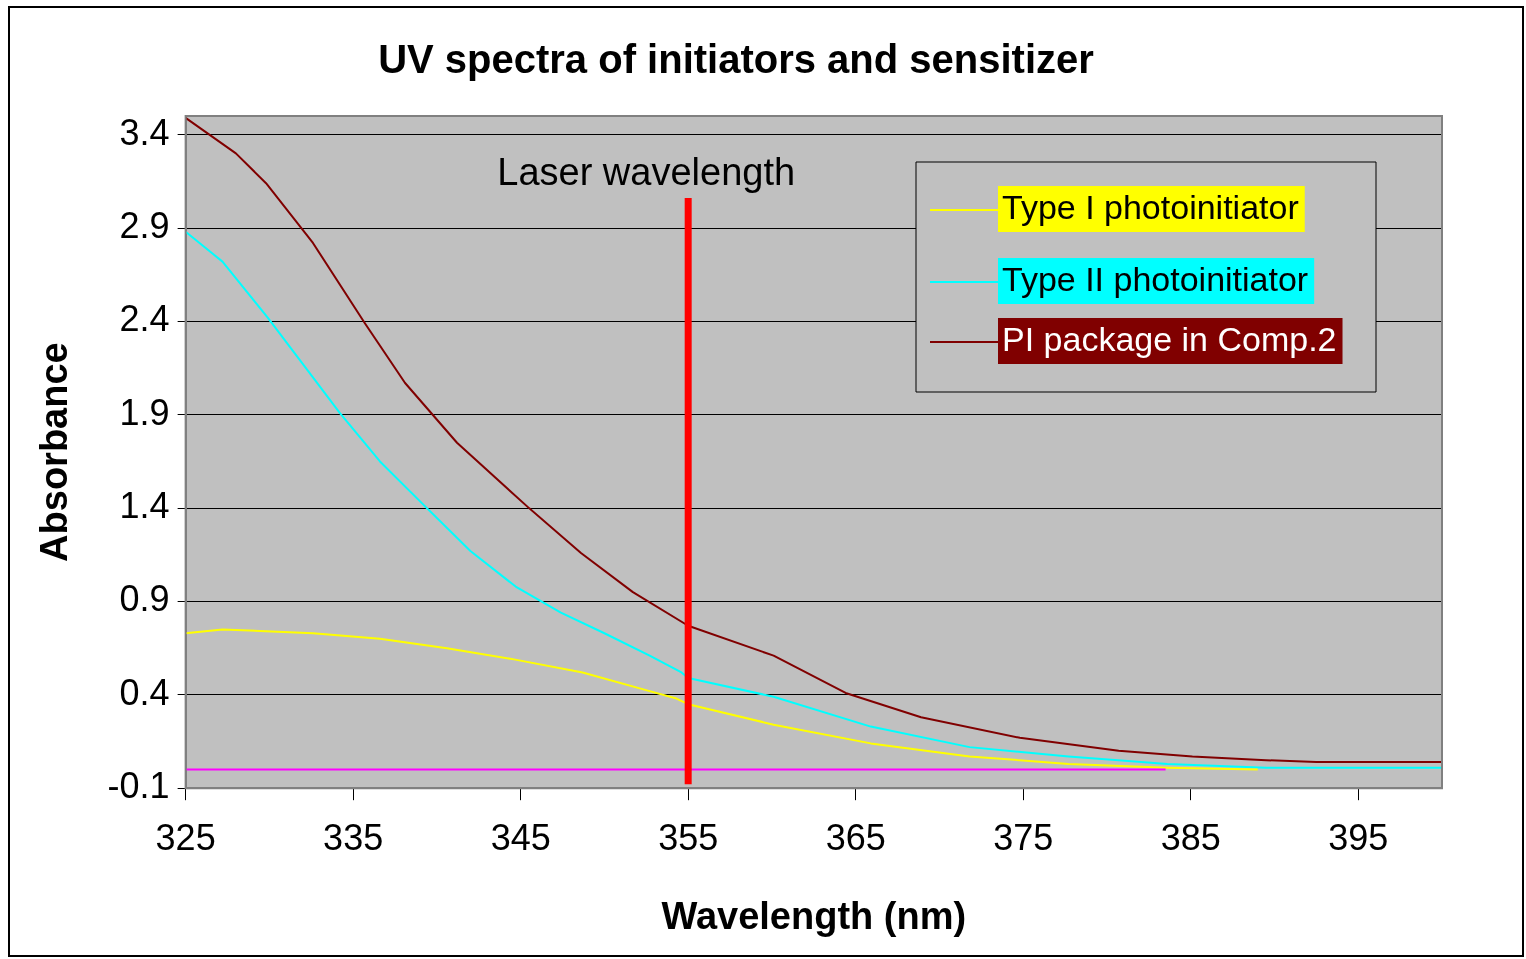 The height and width of the screenshot is (959, 1526). I want to click on y-tick-label: -0.1, so click(138, 786).